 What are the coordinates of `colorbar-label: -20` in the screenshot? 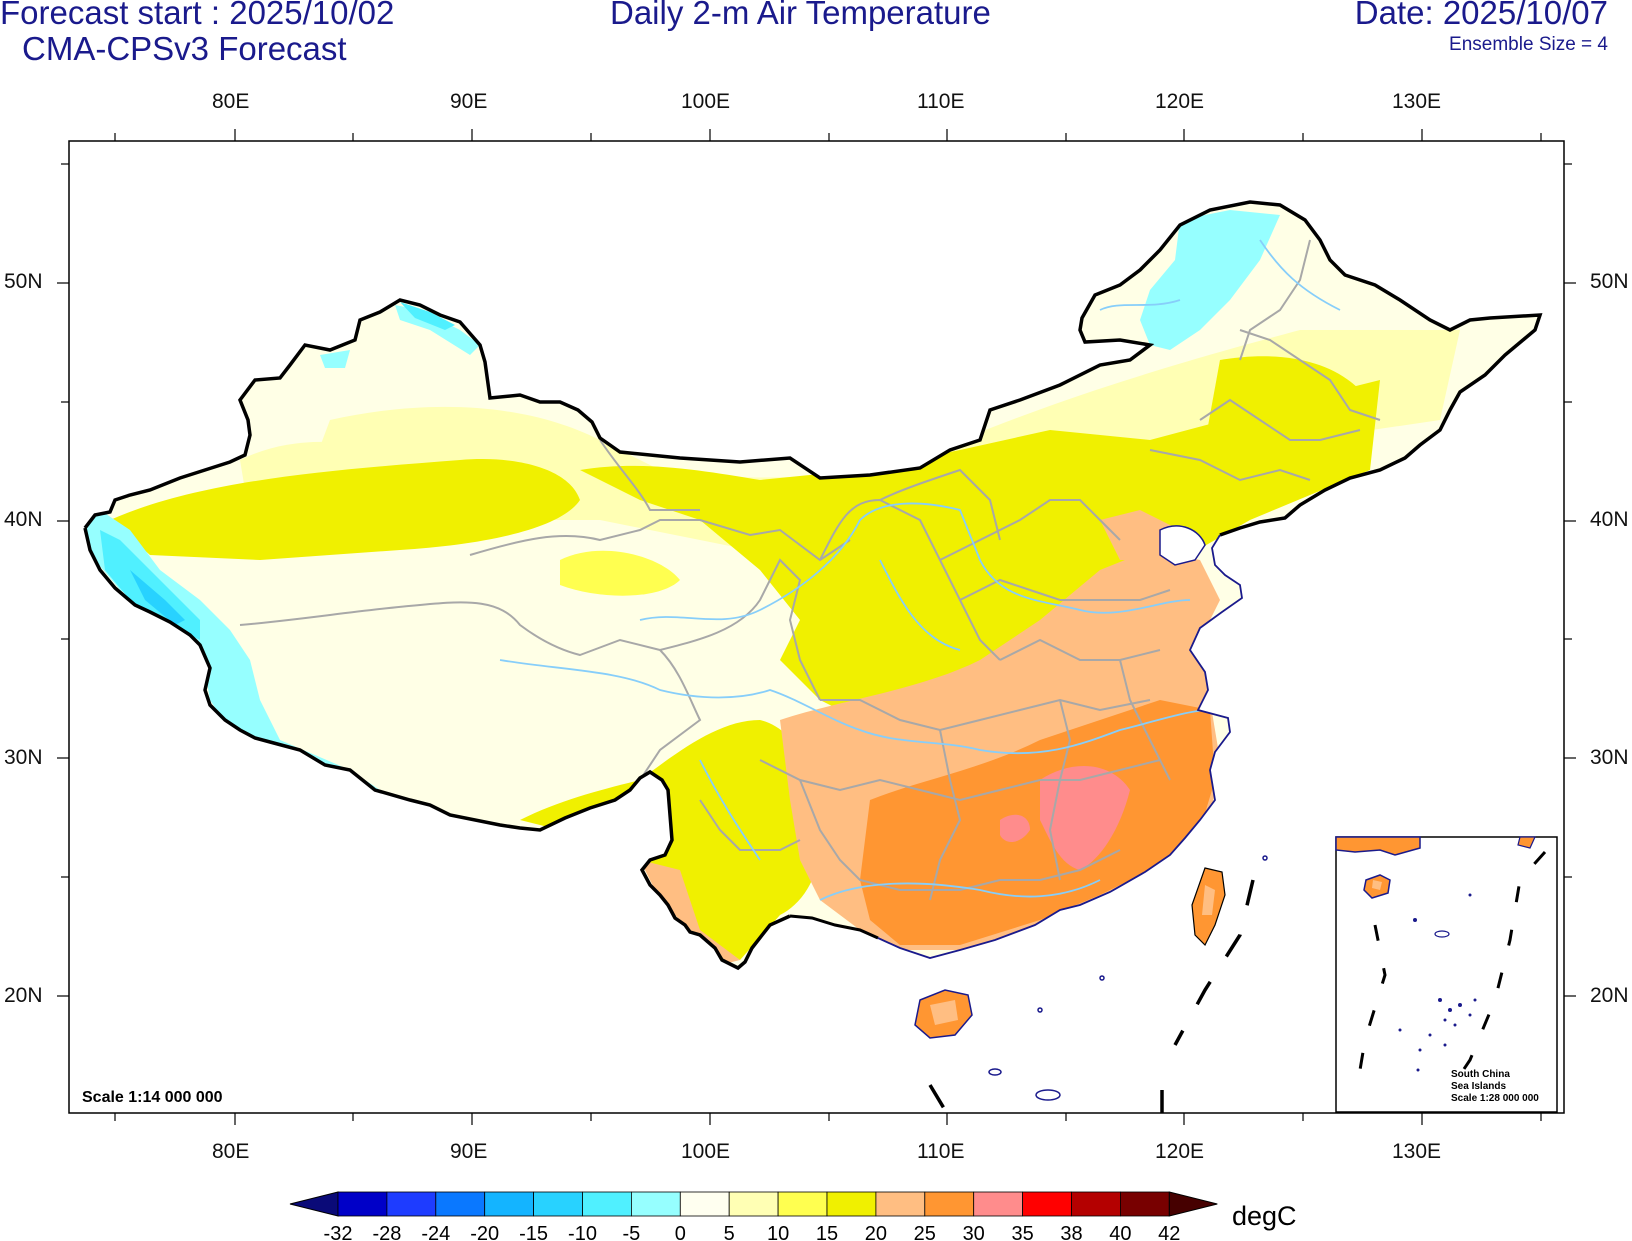 It's located at (484, 1232).